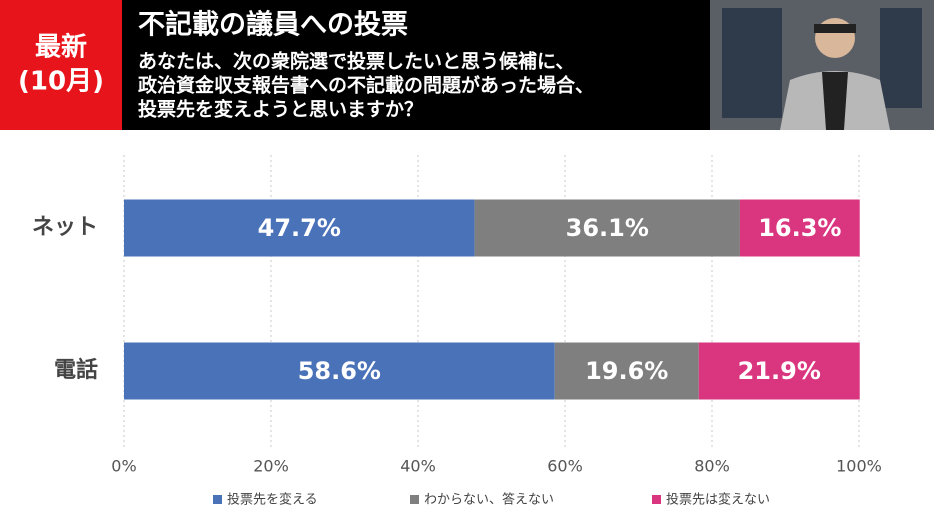  I want to click on x-tick-label: 80%, so click(712, 466).